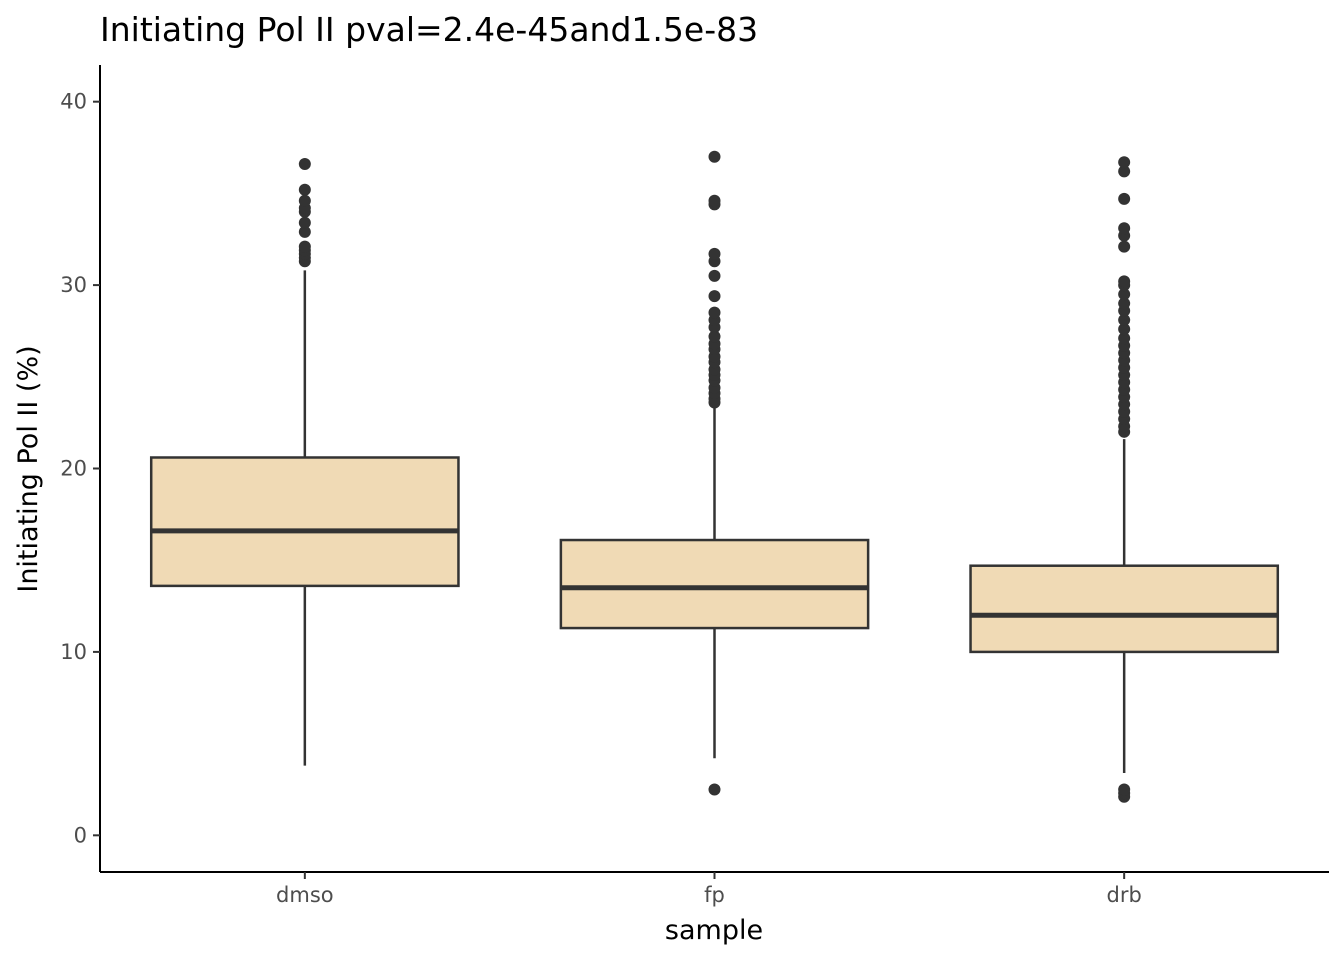 The height and width of the screenshot is (960, 1344). Describe the element at coordinates (429, 29) in the screenshot. I see `chart-title: Initiating Pol II pval=2.4e-45and1.5e-83` at that location.